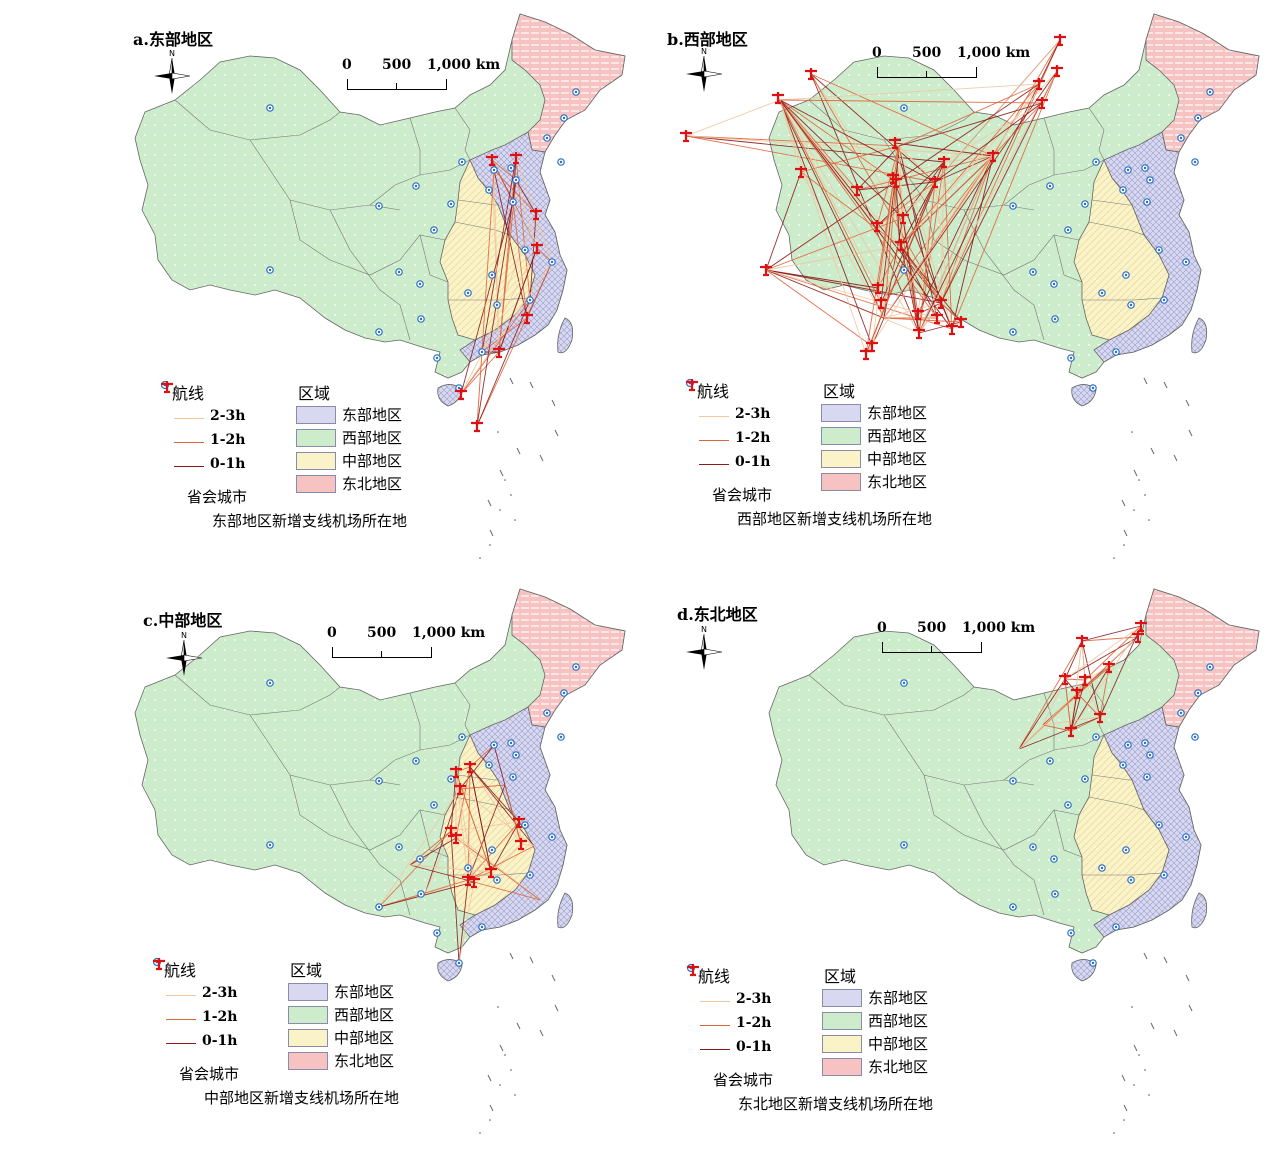 This screenshot has width=1268, height=1149. What do you see at coordinates (717, 614) in the screenshot?
I see `panel-title: d.东北地区` at bounding box center [717, 614].